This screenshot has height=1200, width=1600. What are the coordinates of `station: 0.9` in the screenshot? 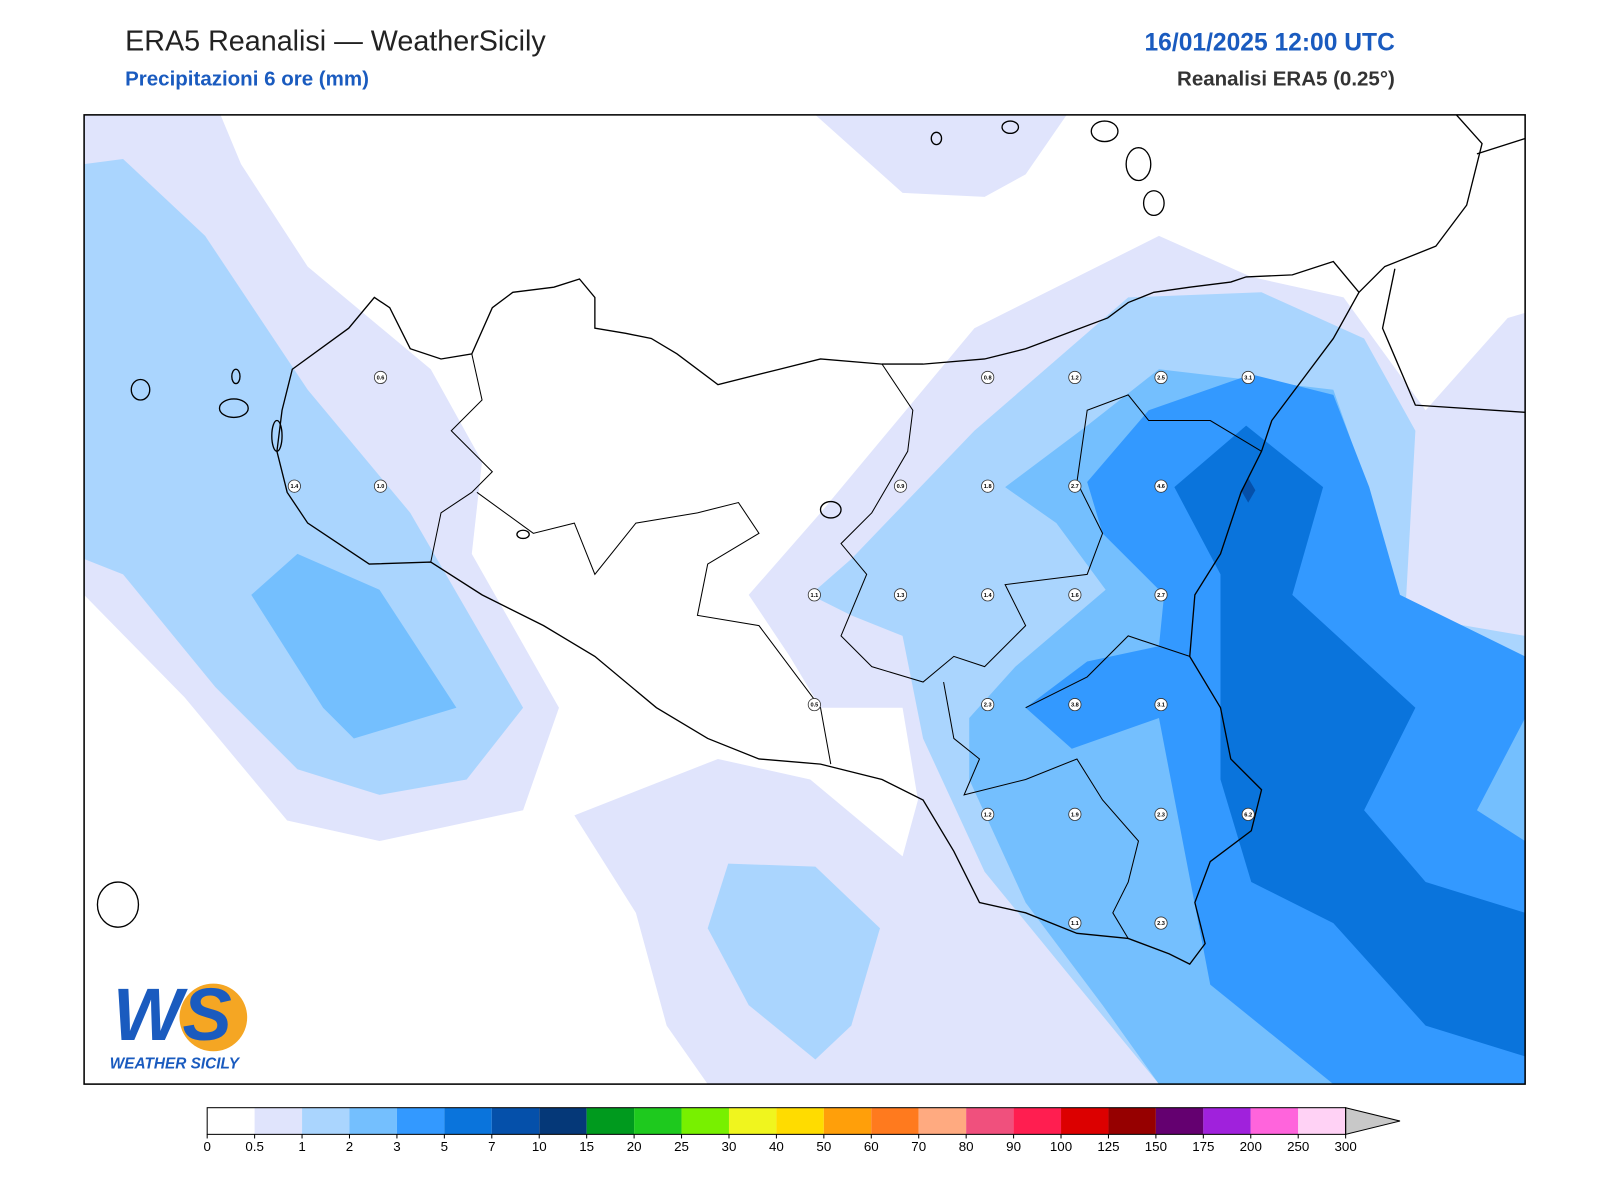 It's located at (900, 486).